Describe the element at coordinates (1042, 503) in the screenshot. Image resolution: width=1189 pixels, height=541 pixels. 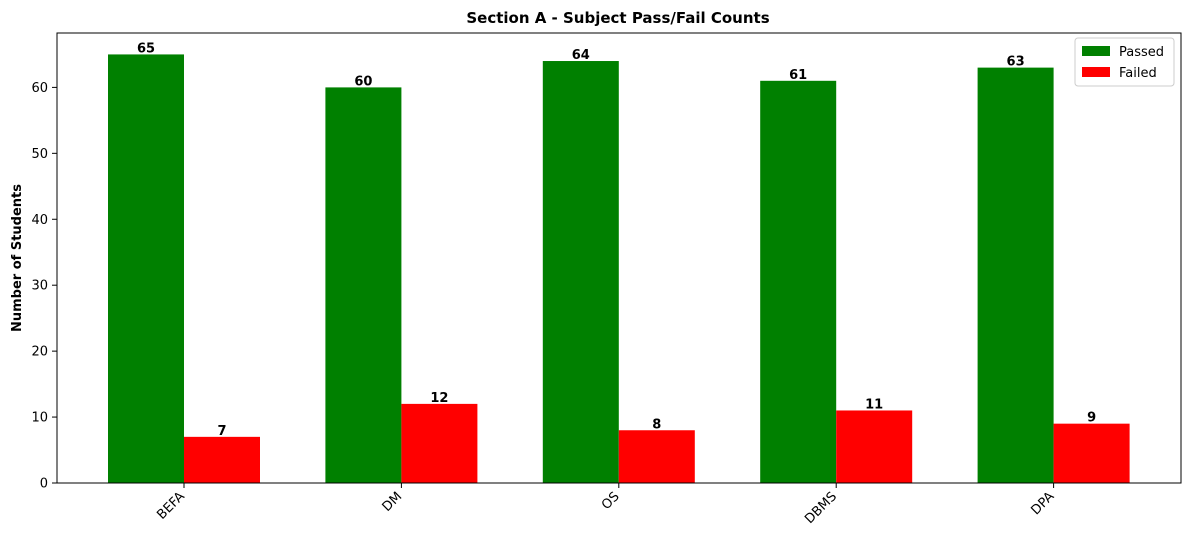
I see `x-tick-label-dpa: DPA` at that location.